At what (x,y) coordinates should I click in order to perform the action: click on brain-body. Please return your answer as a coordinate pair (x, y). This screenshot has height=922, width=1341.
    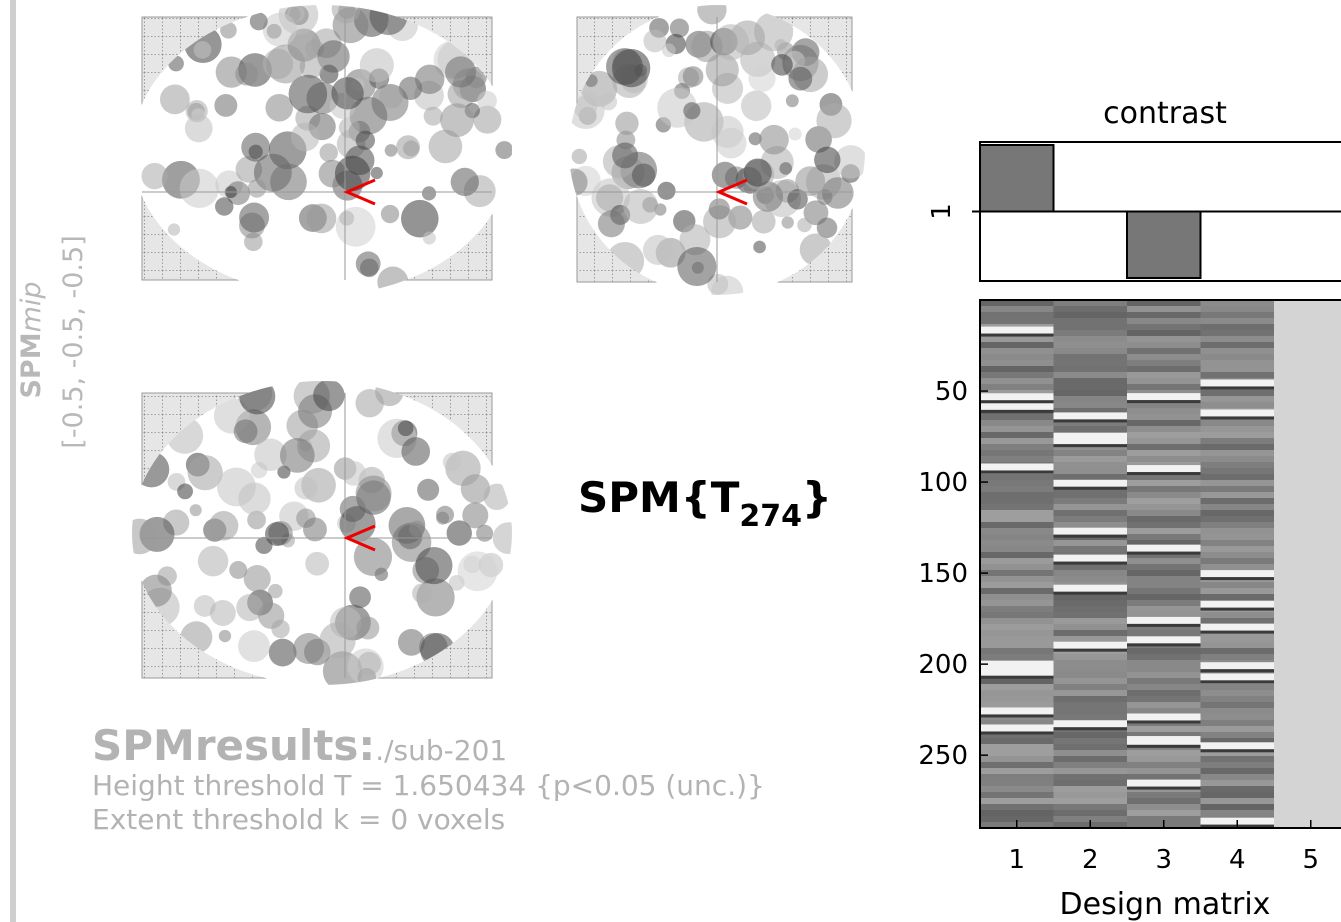
    Looking at the image, I should click on (322, 533).